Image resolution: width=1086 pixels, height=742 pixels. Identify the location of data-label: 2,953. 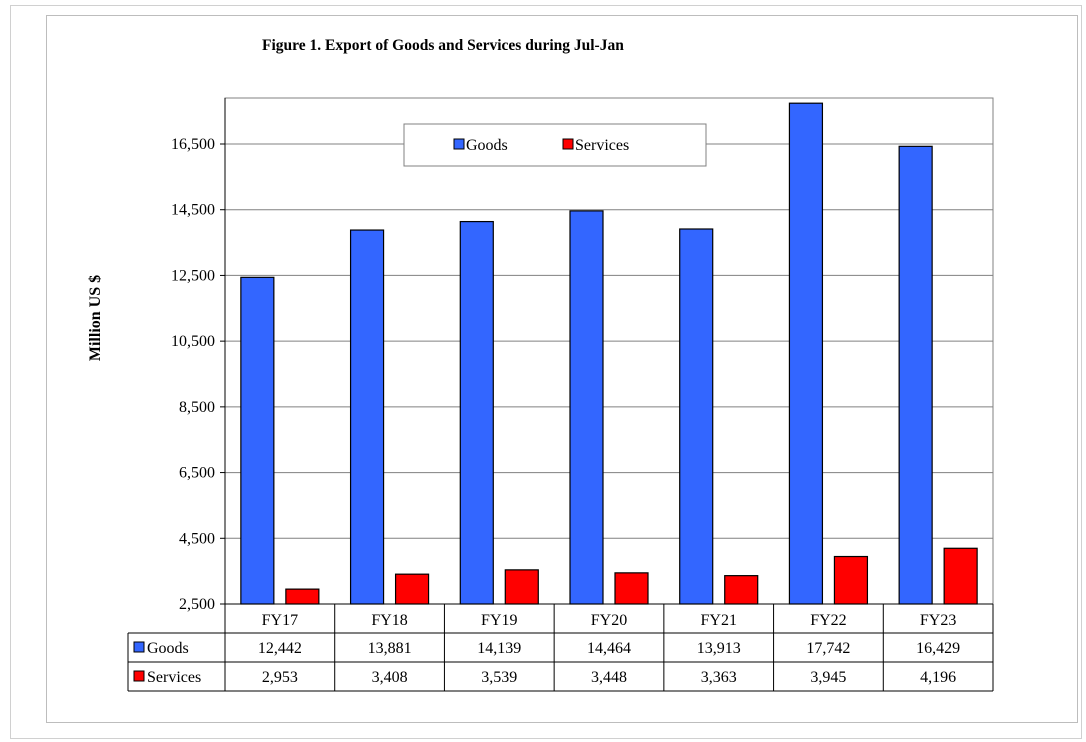
(280, 677).